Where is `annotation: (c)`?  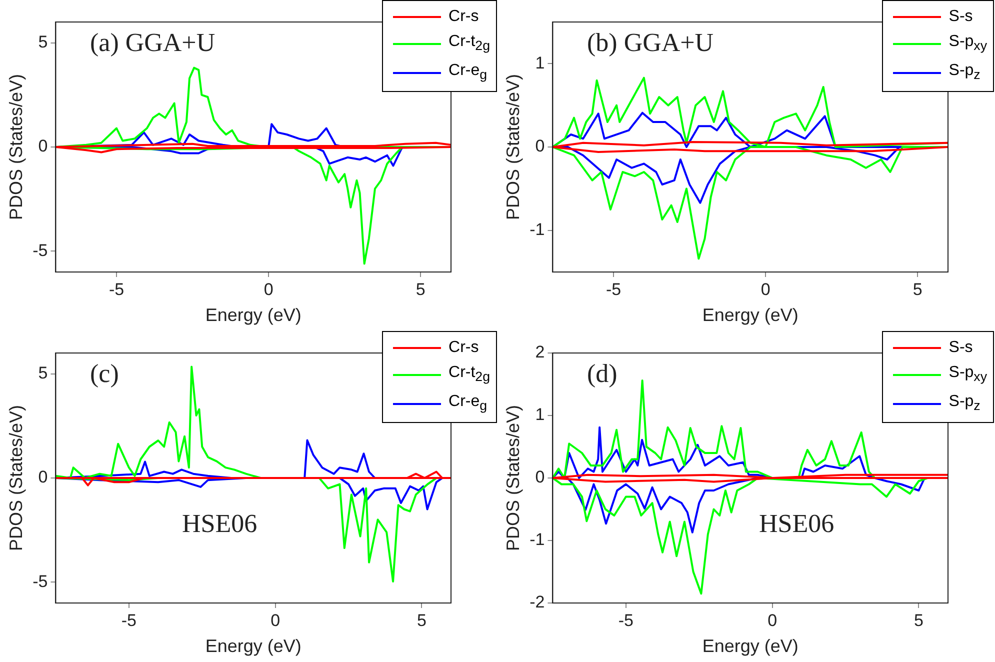 annotation: (c) is located at coordinates (104, 374).